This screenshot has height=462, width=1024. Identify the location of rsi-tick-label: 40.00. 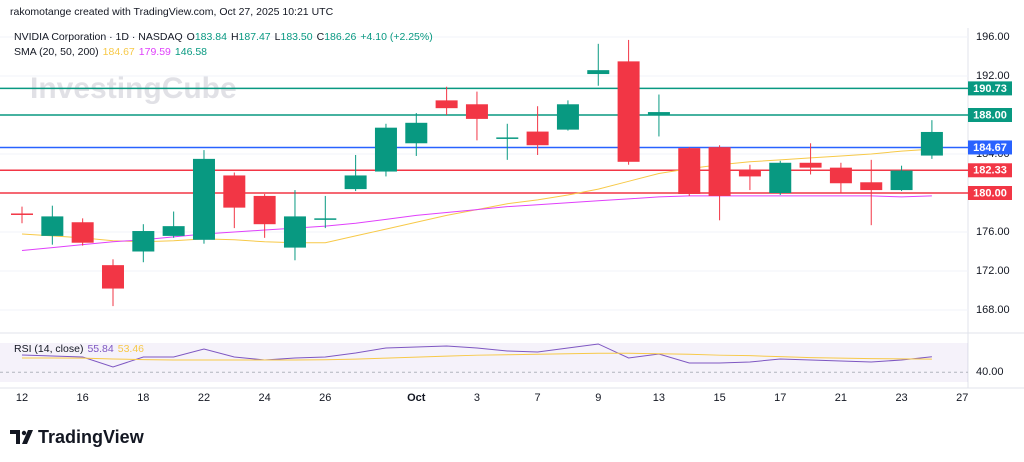
(990, 372).